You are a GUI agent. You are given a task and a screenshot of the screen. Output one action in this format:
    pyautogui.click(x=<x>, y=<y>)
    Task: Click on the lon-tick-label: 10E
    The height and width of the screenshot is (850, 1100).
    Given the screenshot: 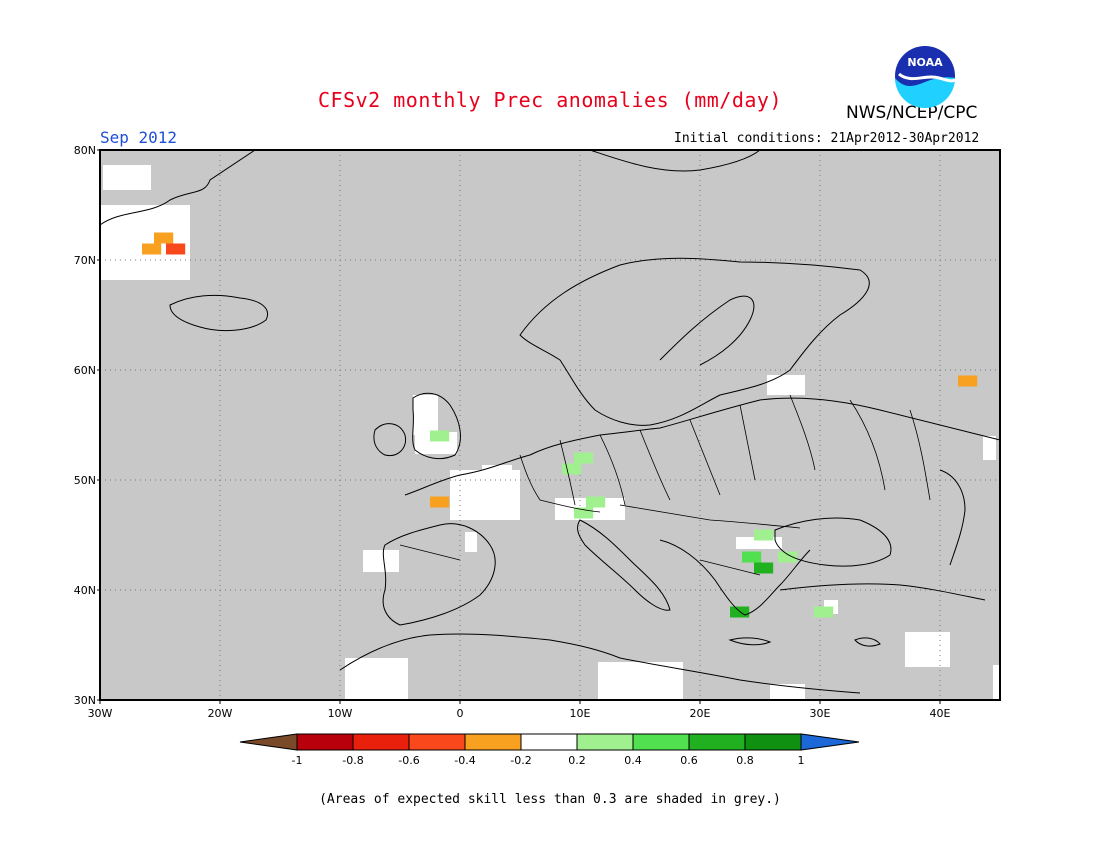 What is the action you would take?
    pyautogui.click(x=580, y=713)
    